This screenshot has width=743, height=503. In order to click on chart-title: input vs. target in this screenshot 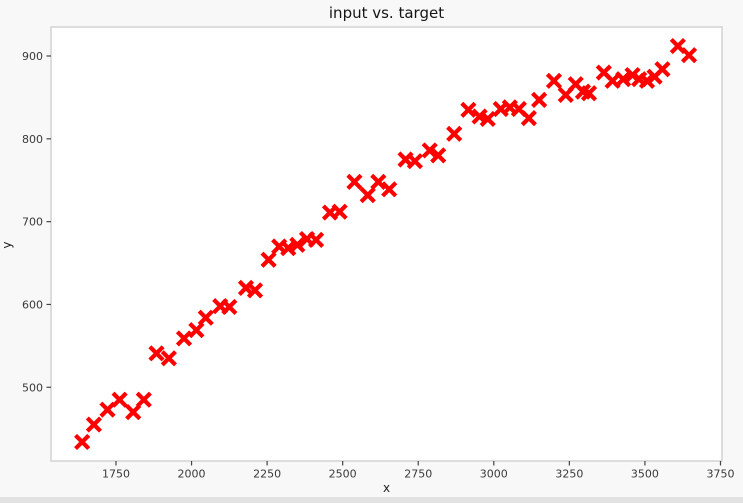, I will do `click(386, 13)`.